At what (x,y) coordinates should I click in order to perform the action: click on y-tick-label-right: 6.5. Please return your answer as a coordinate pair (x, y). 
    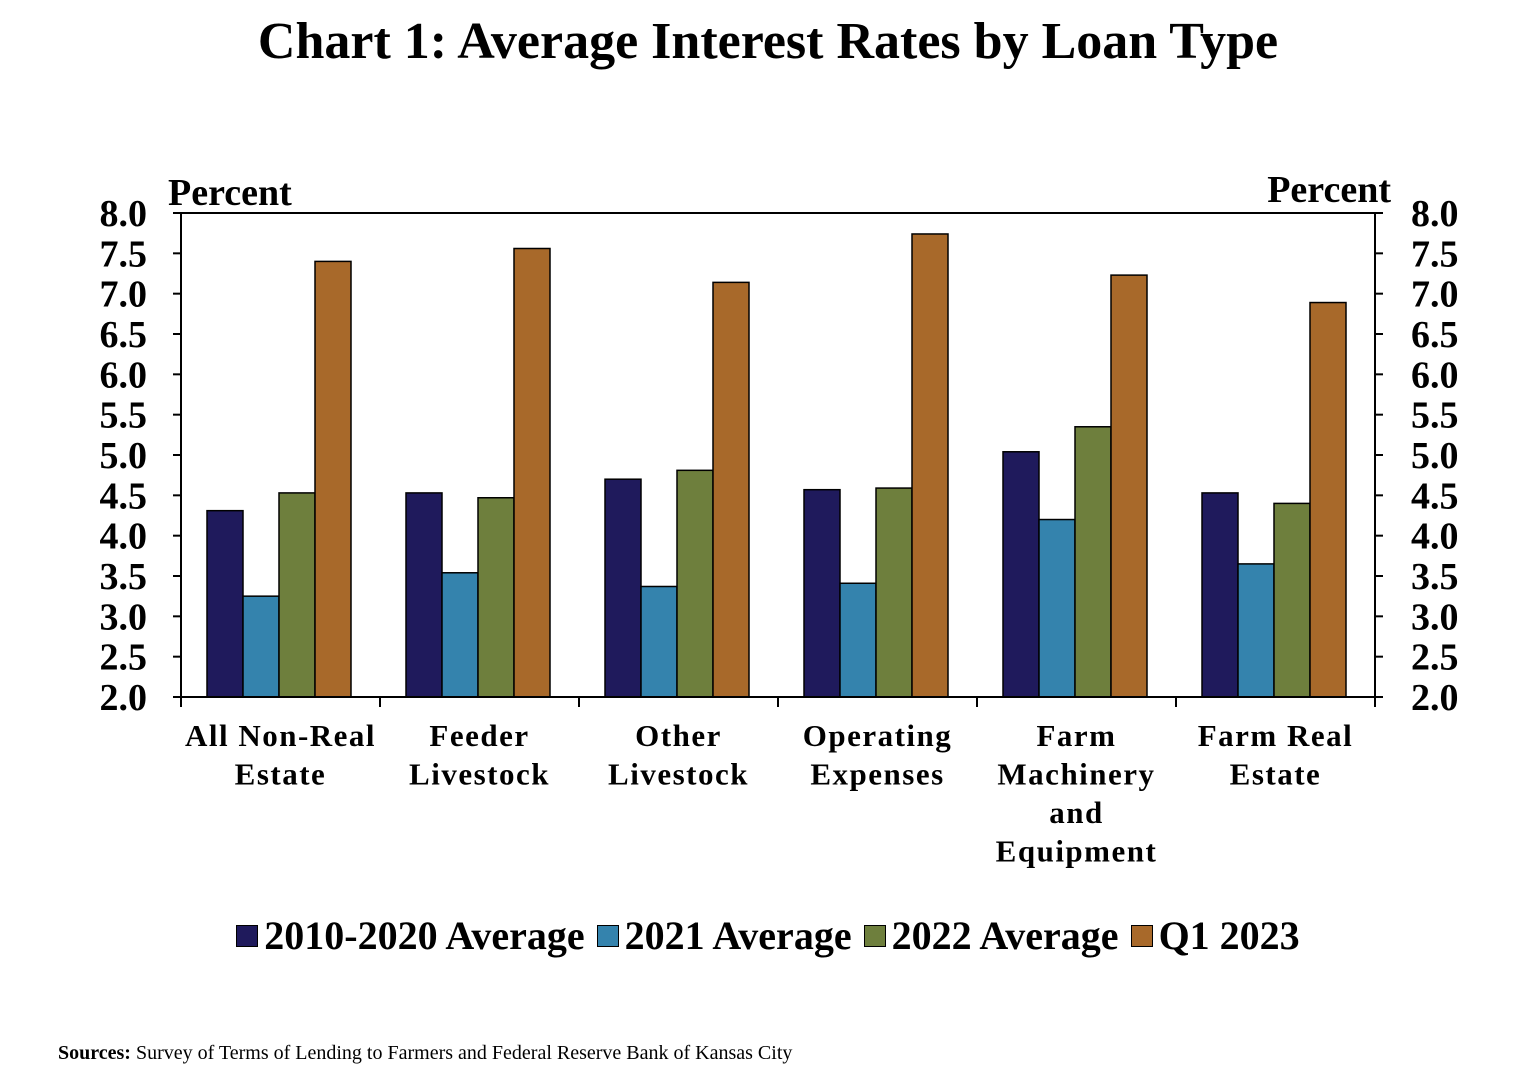
    Looking at the image, I should click on (1435, 335).